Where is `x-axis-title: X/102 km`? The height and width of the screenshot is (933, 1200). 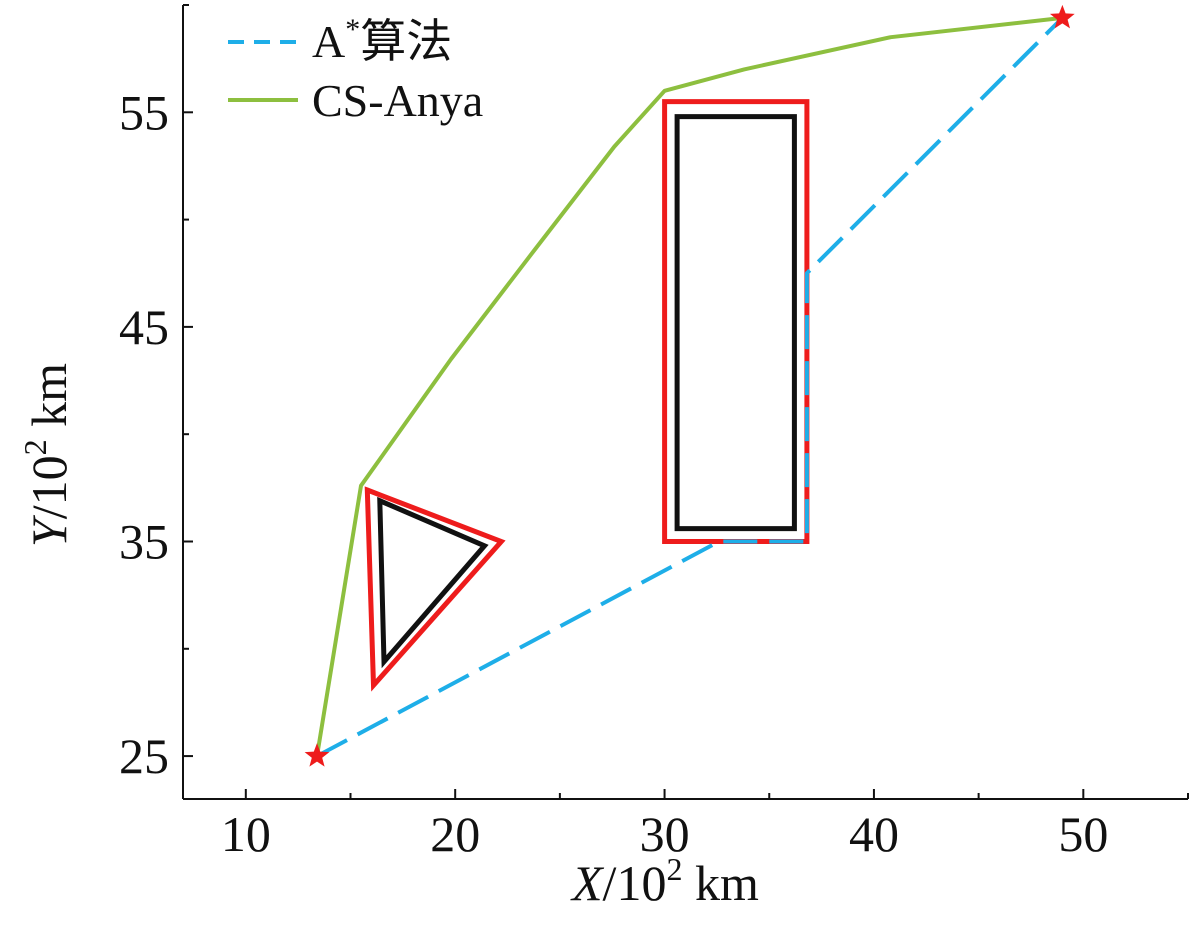
x-axis-title: X/102 km is located at coordinates (664, 881).